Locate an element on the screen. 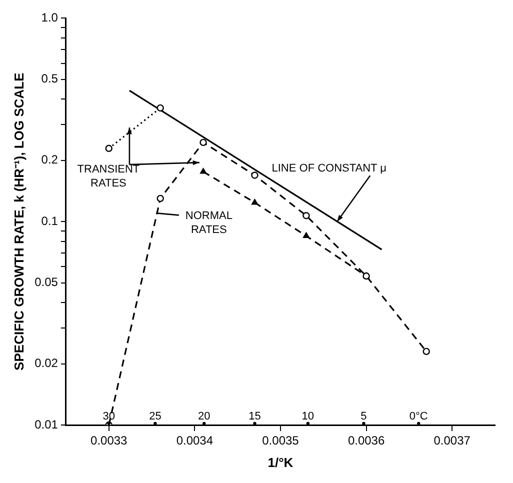 This screenshot has height=483, width=513. y-tick-label: 0.05 is located at coordinates (46, 282).